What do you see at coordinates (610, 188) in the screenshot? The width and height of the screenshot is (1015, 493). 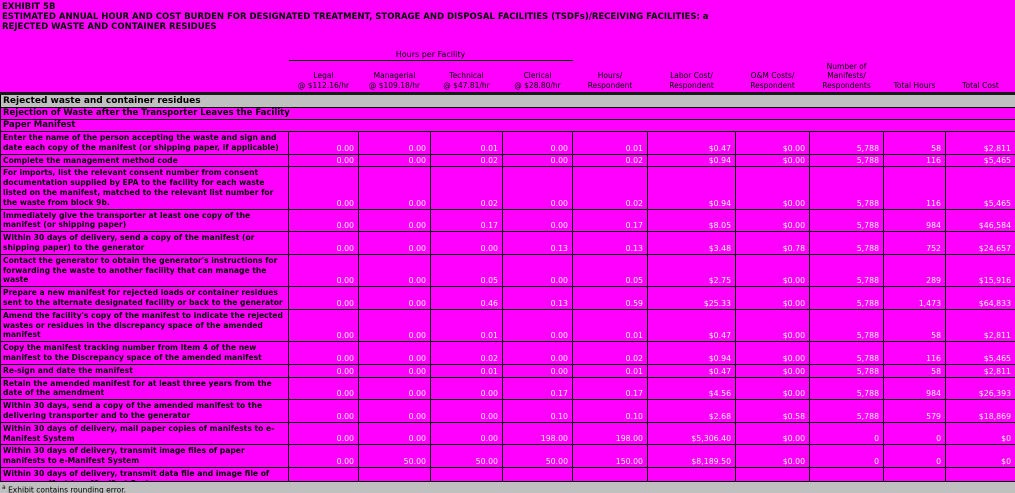 I see `row-3-value-5: 0.02` at bounding box center [610, 188].